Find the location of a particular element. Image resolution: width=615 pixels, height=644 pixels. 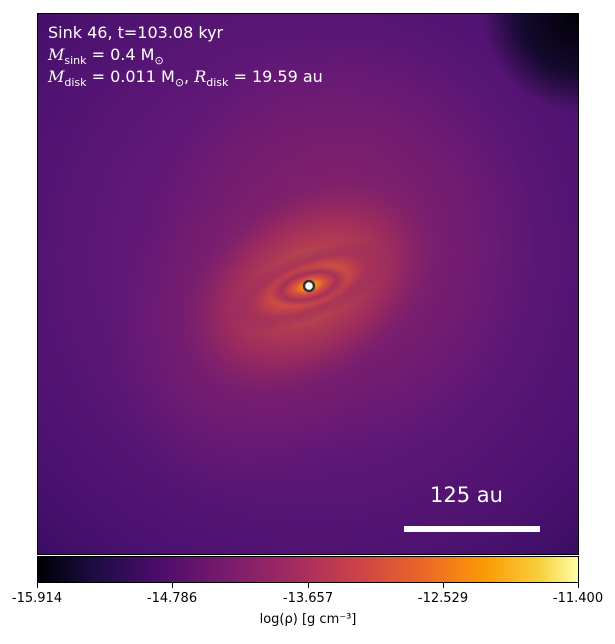

sink-mass-label: Msink = 0.4 M⊙ is located at coordinates (106, 56).